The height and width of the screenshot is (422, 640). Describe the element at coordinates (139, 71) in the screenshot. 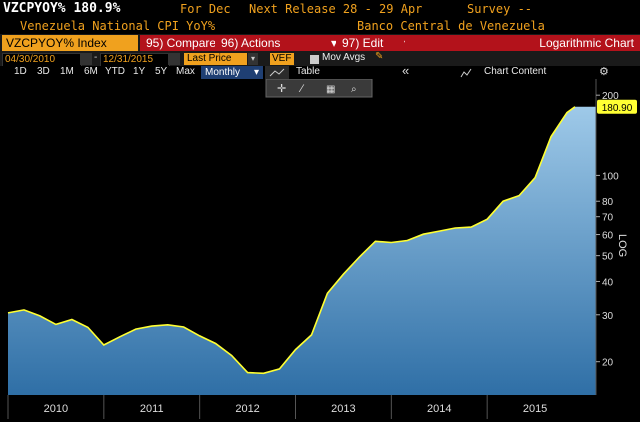

I see `range-1y: 1Y` at that location.